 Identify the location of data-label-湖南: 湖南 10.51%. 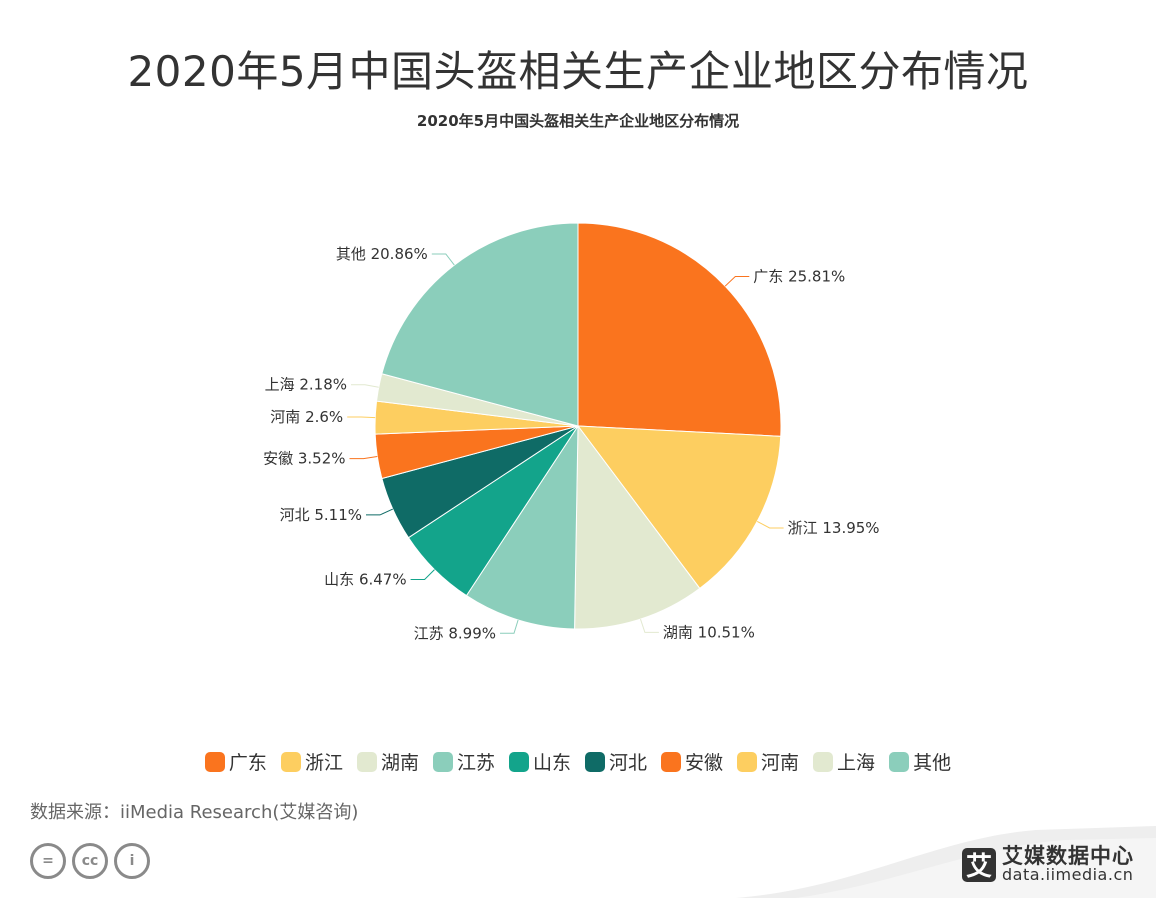
(709, 632).